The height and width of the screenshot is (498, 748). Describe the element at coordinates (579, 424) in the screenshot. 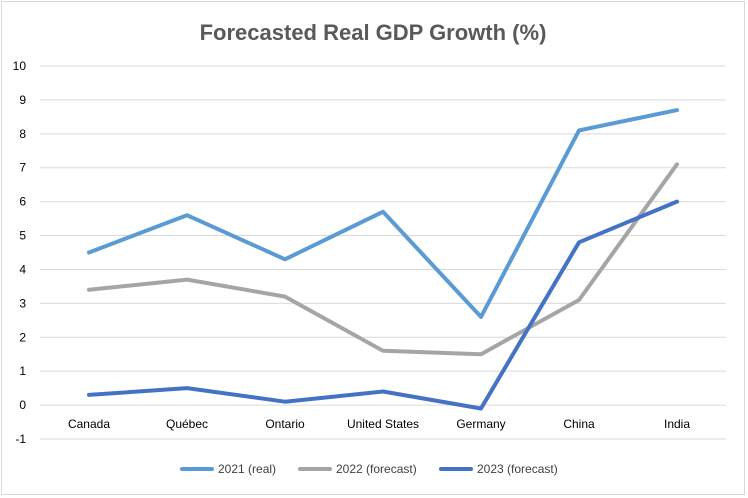

I see `x-tick-label: China` at that location.